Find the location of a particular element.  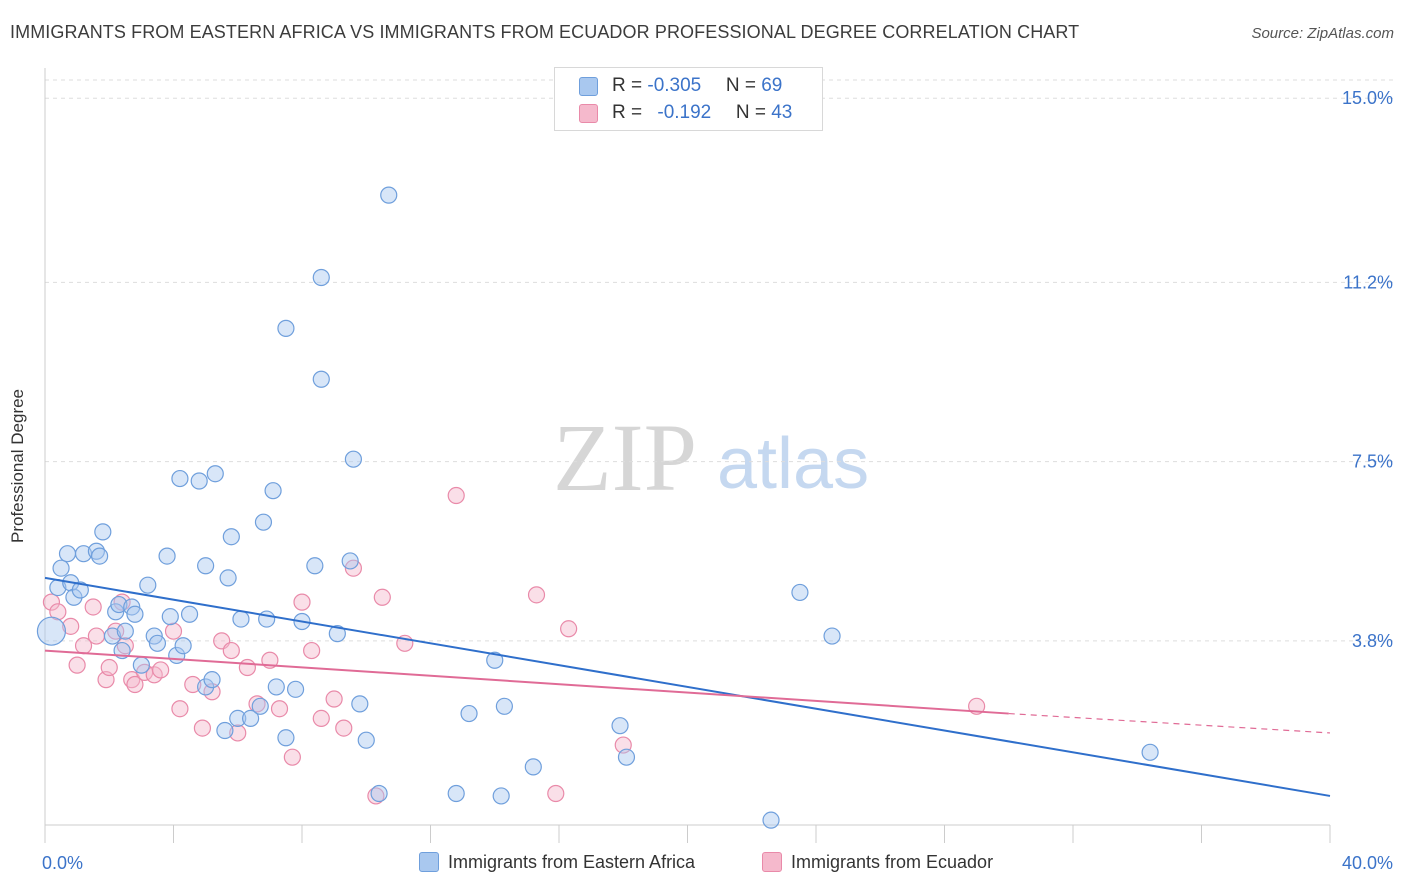

x-tick-label: 0.0% is located at coordinates (62, 863).